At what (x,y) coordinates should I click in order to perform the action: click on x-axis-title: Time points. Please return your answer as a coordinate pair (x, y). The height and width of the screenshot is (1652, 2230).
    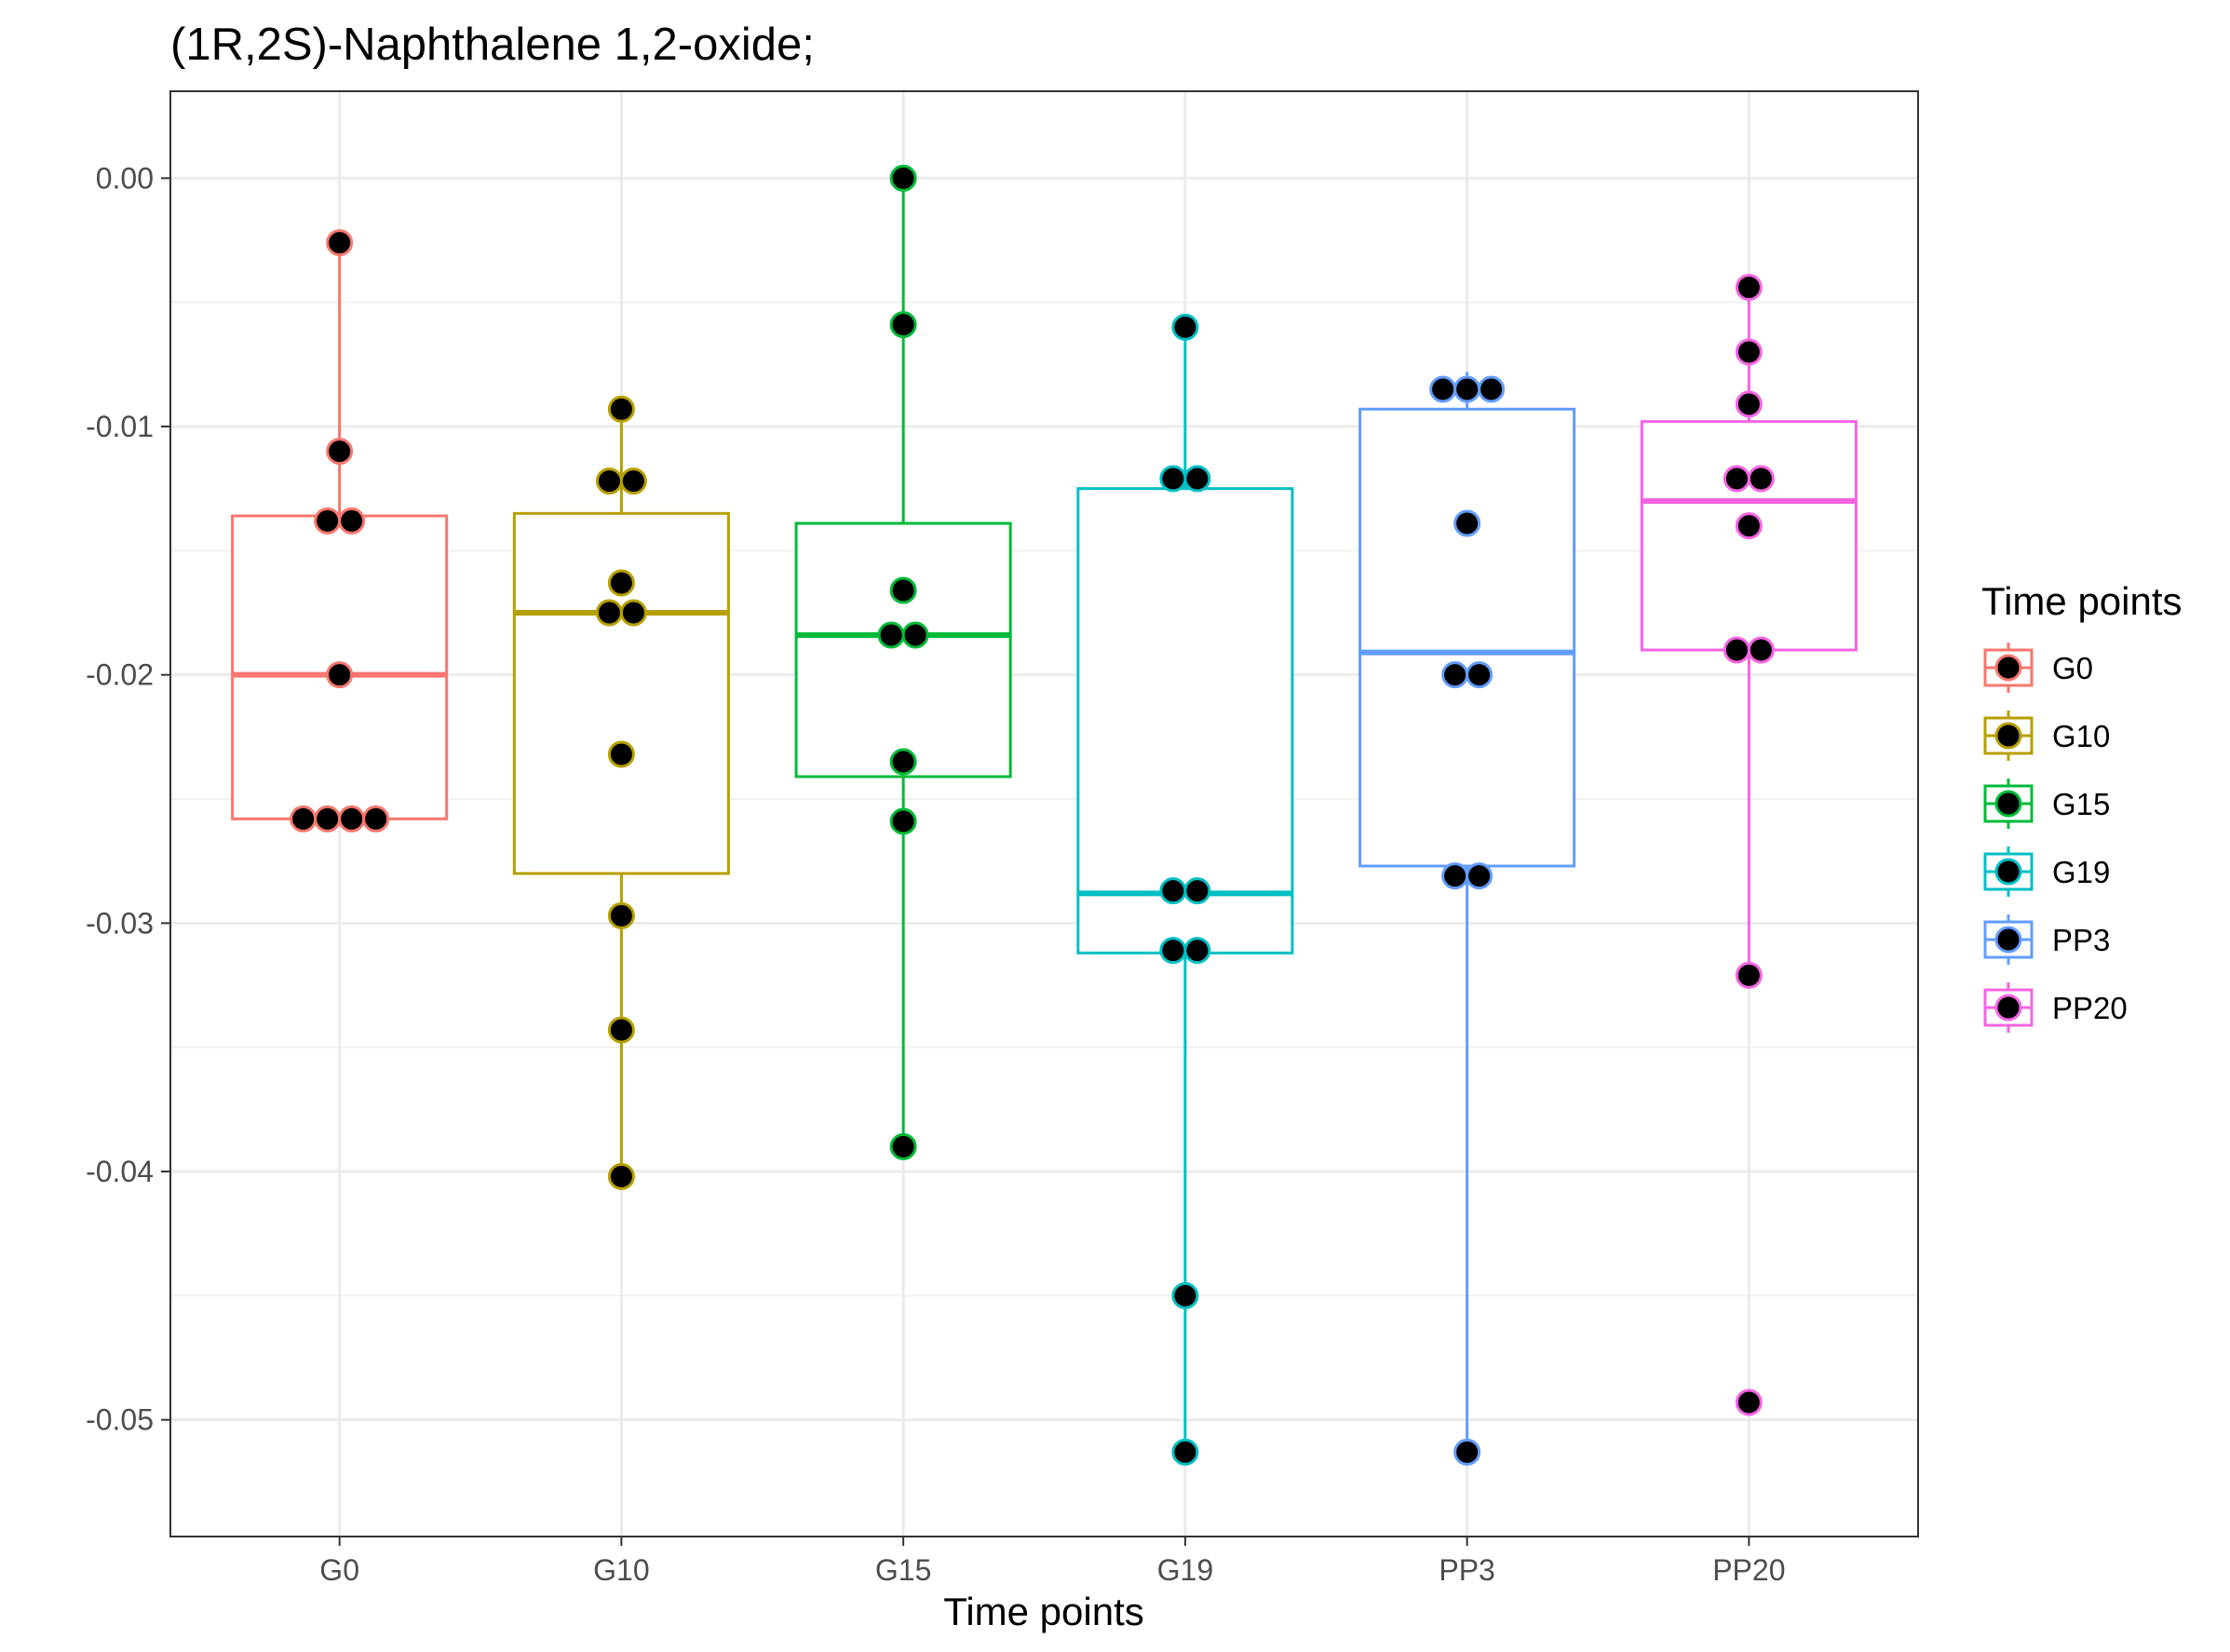
    Looking at the image, I should click on (1043, 1611).